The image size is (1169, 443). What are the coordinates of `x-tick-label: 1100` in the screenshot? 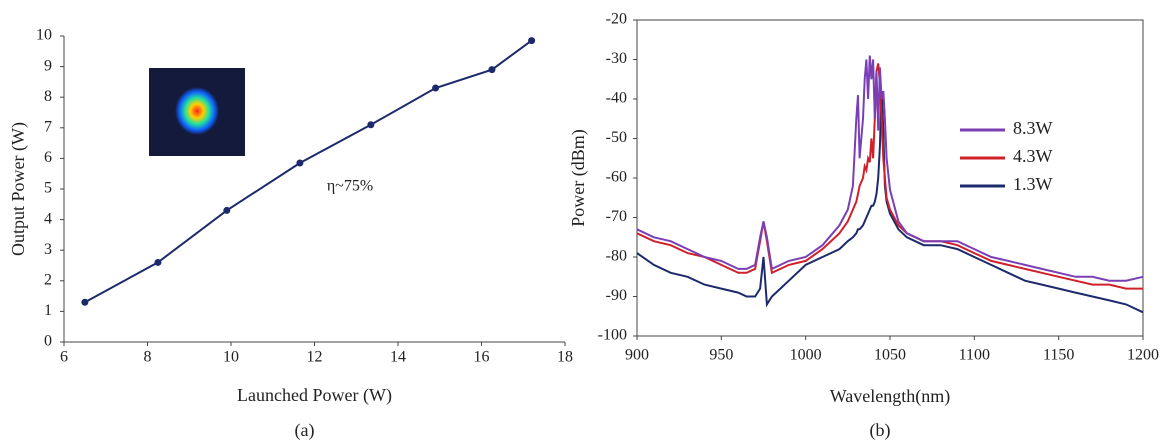 It's located at (974, 355).